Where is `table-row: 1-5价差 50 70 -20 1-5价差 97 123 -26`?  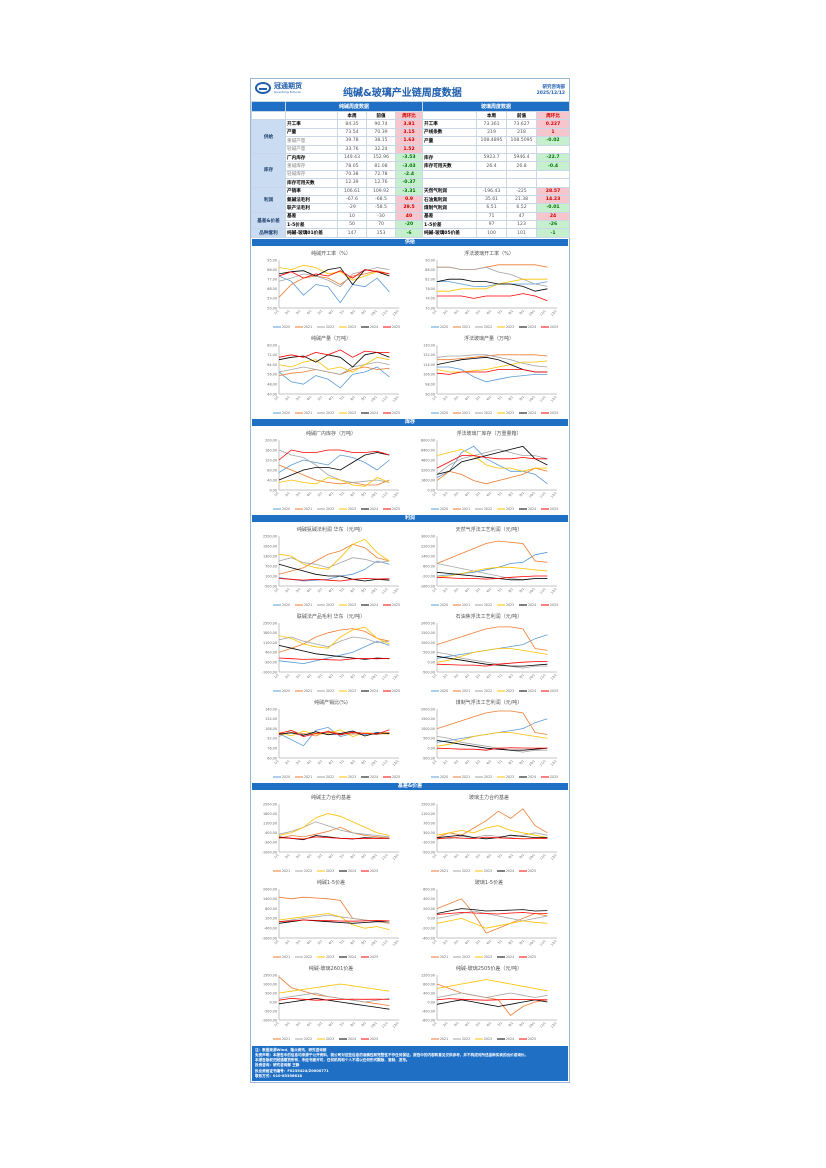 table-row: 1-5价差 50 70 -20 1-5价差 97 123 -26 is located at coordinates (411, 225).